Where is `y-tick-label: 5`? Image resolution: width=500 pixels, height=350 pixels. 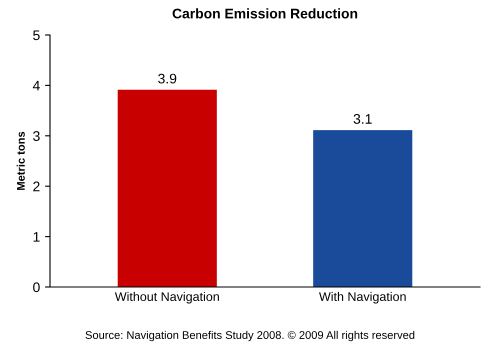
y-tick-label: 5 is located at coordinates (36, 35).